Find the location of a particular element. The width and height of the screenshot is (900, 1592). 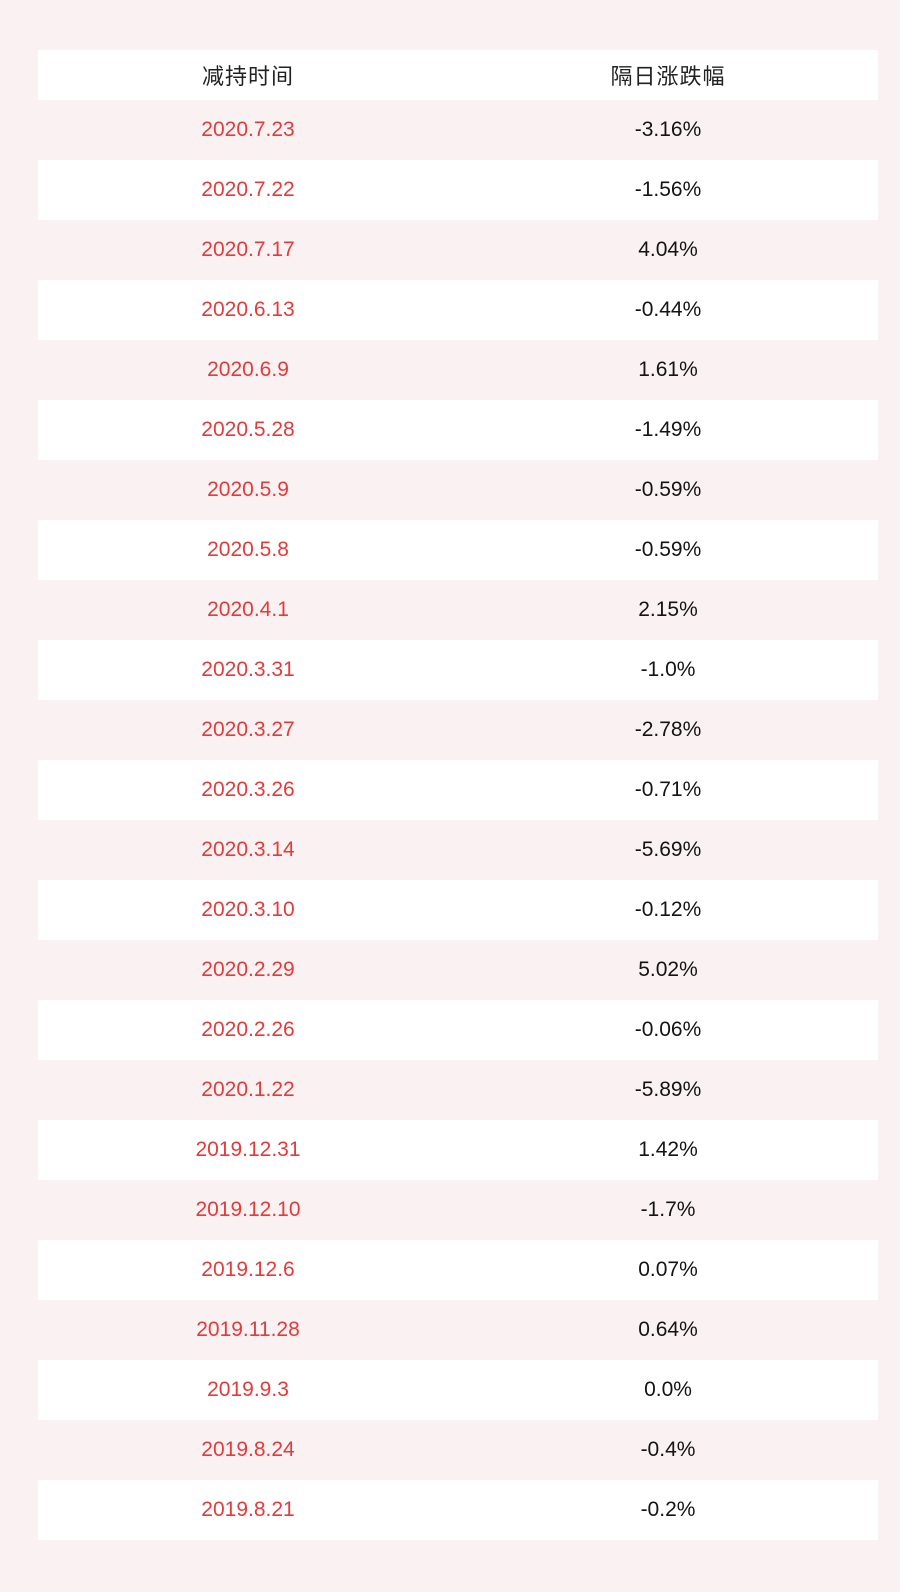

next-day-change-cell: -2.78% is located at coordinates (668, 729).